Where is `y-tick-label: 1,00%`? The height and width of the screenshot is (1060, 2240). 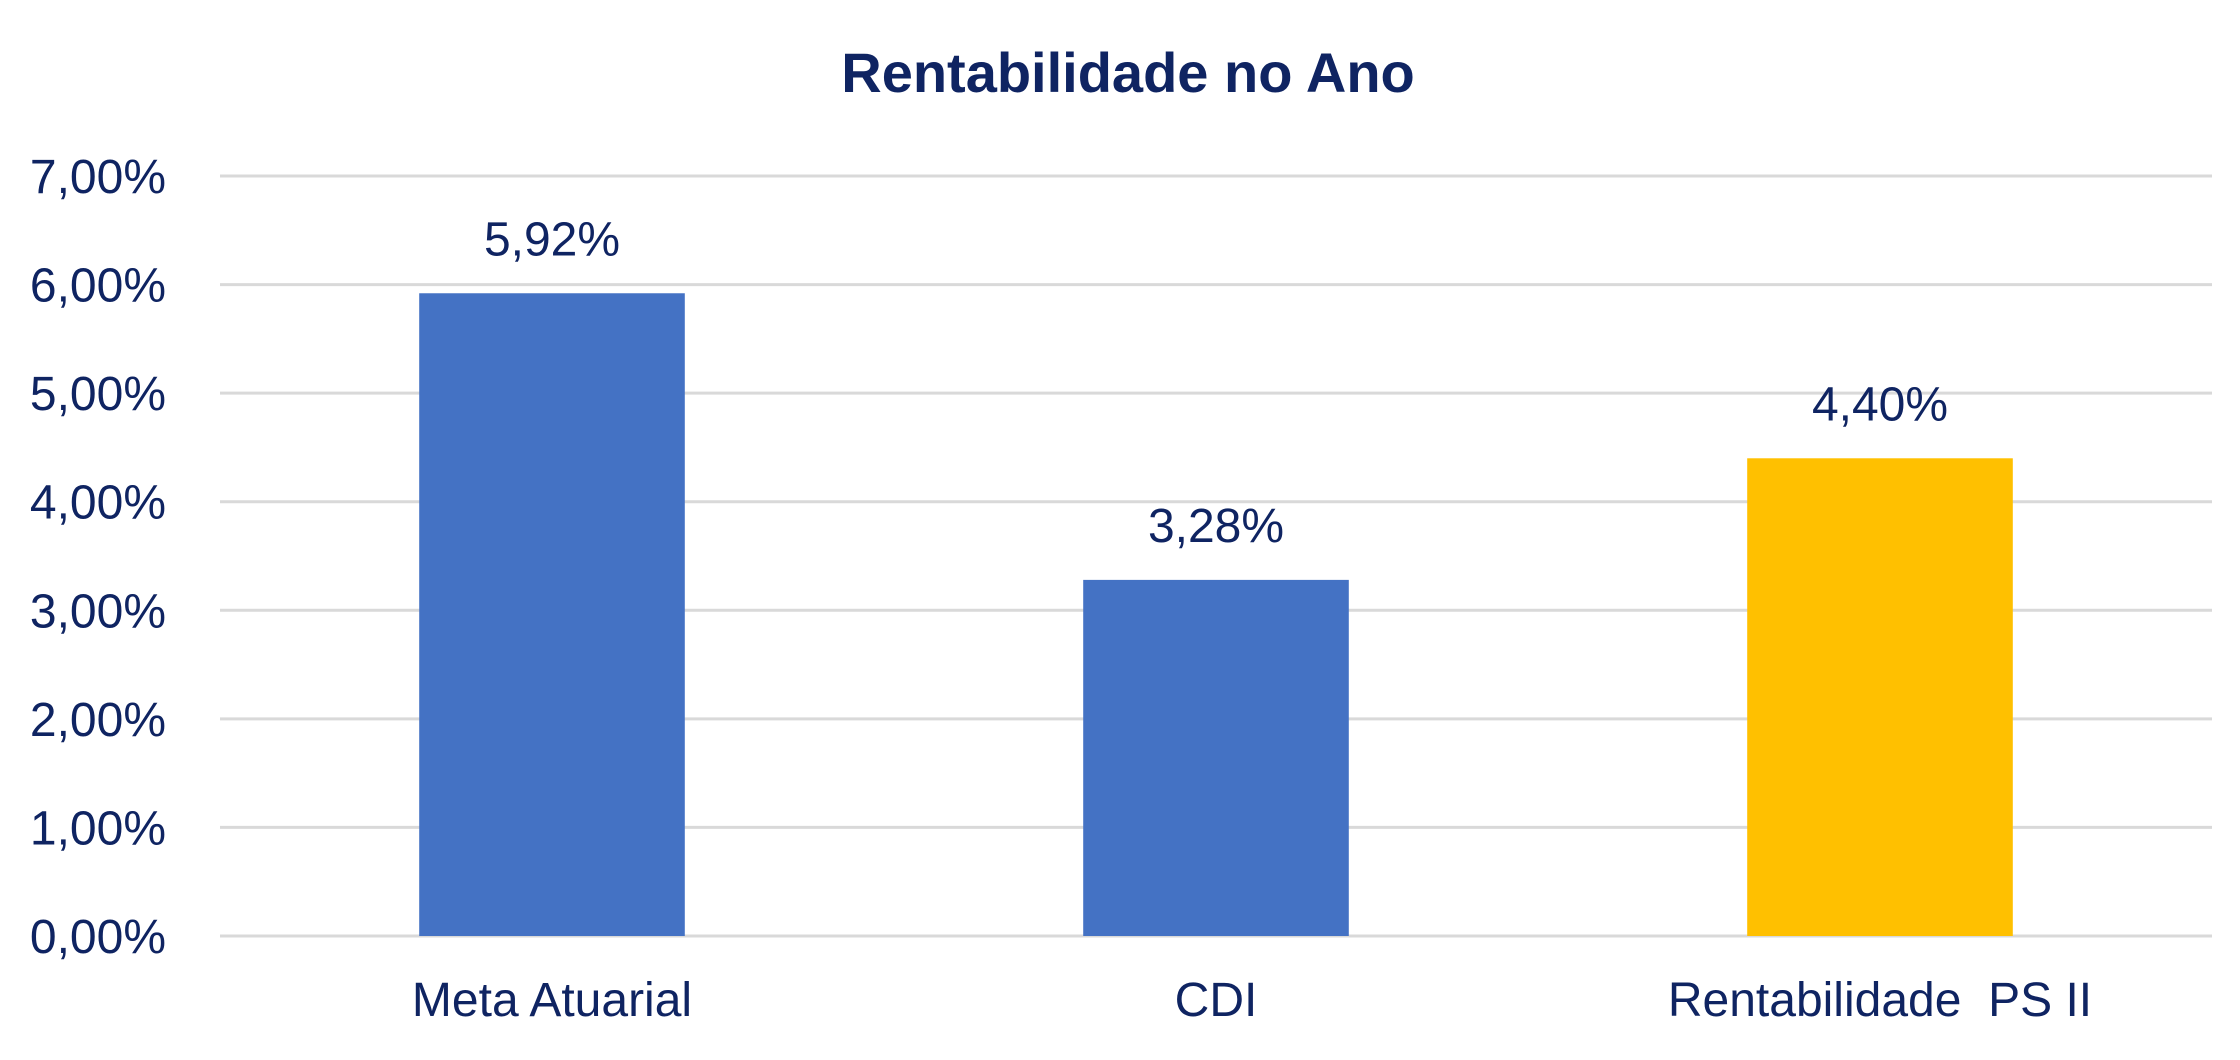 y-tick-label: 1,00% is located at coordinates (98, 828).